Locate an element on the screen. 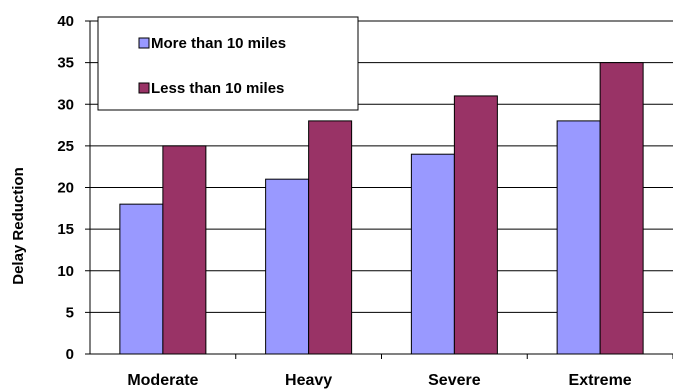  legend-box is located at coordinates (228, 63).